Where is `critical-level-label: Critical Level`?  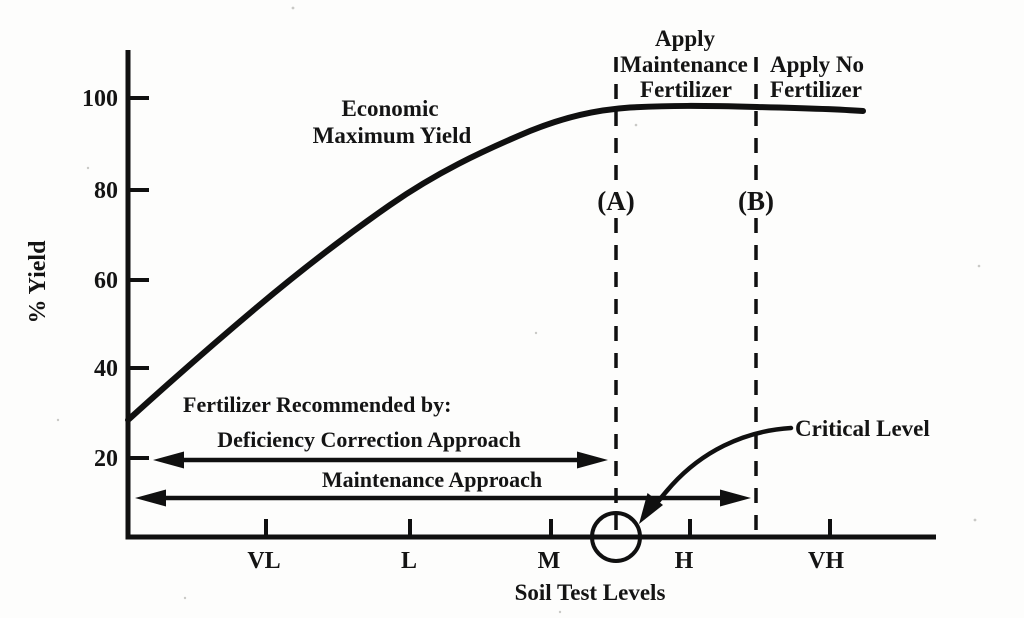 critical-level-label: Critical Level is located at coordinates (862, 428).